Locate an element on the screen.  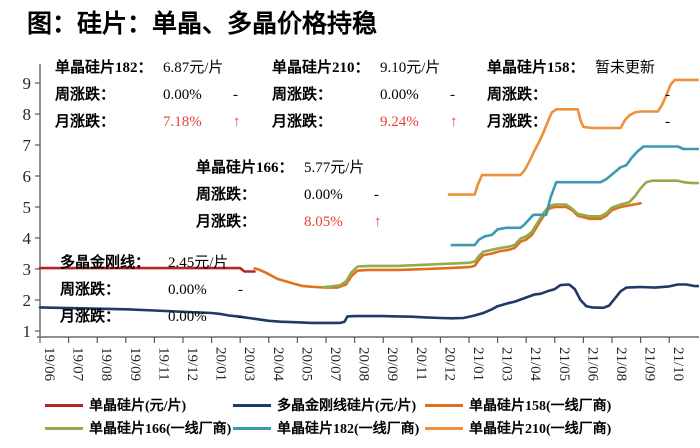
x-tick-label: 19/08 is located at coordinates (106, 364).